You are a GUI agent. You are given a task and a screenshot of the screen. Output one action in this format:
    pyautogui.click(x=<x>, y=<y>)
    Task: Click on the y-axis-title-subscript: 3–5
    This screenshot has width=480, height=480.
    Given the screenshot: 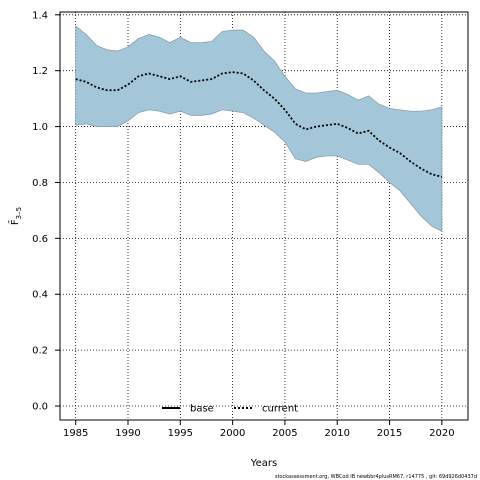 What is the action you would take?
    pyautogui.click(x=19, y=213)
    